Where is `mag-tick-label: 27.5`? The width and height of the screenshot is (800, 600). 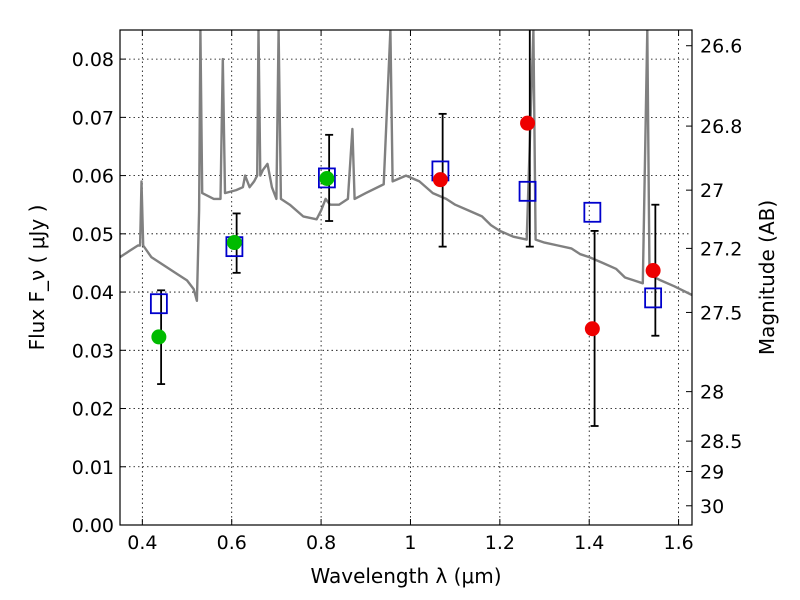 mag-tick-label: 27.5 is located at coordinates (721, 313).